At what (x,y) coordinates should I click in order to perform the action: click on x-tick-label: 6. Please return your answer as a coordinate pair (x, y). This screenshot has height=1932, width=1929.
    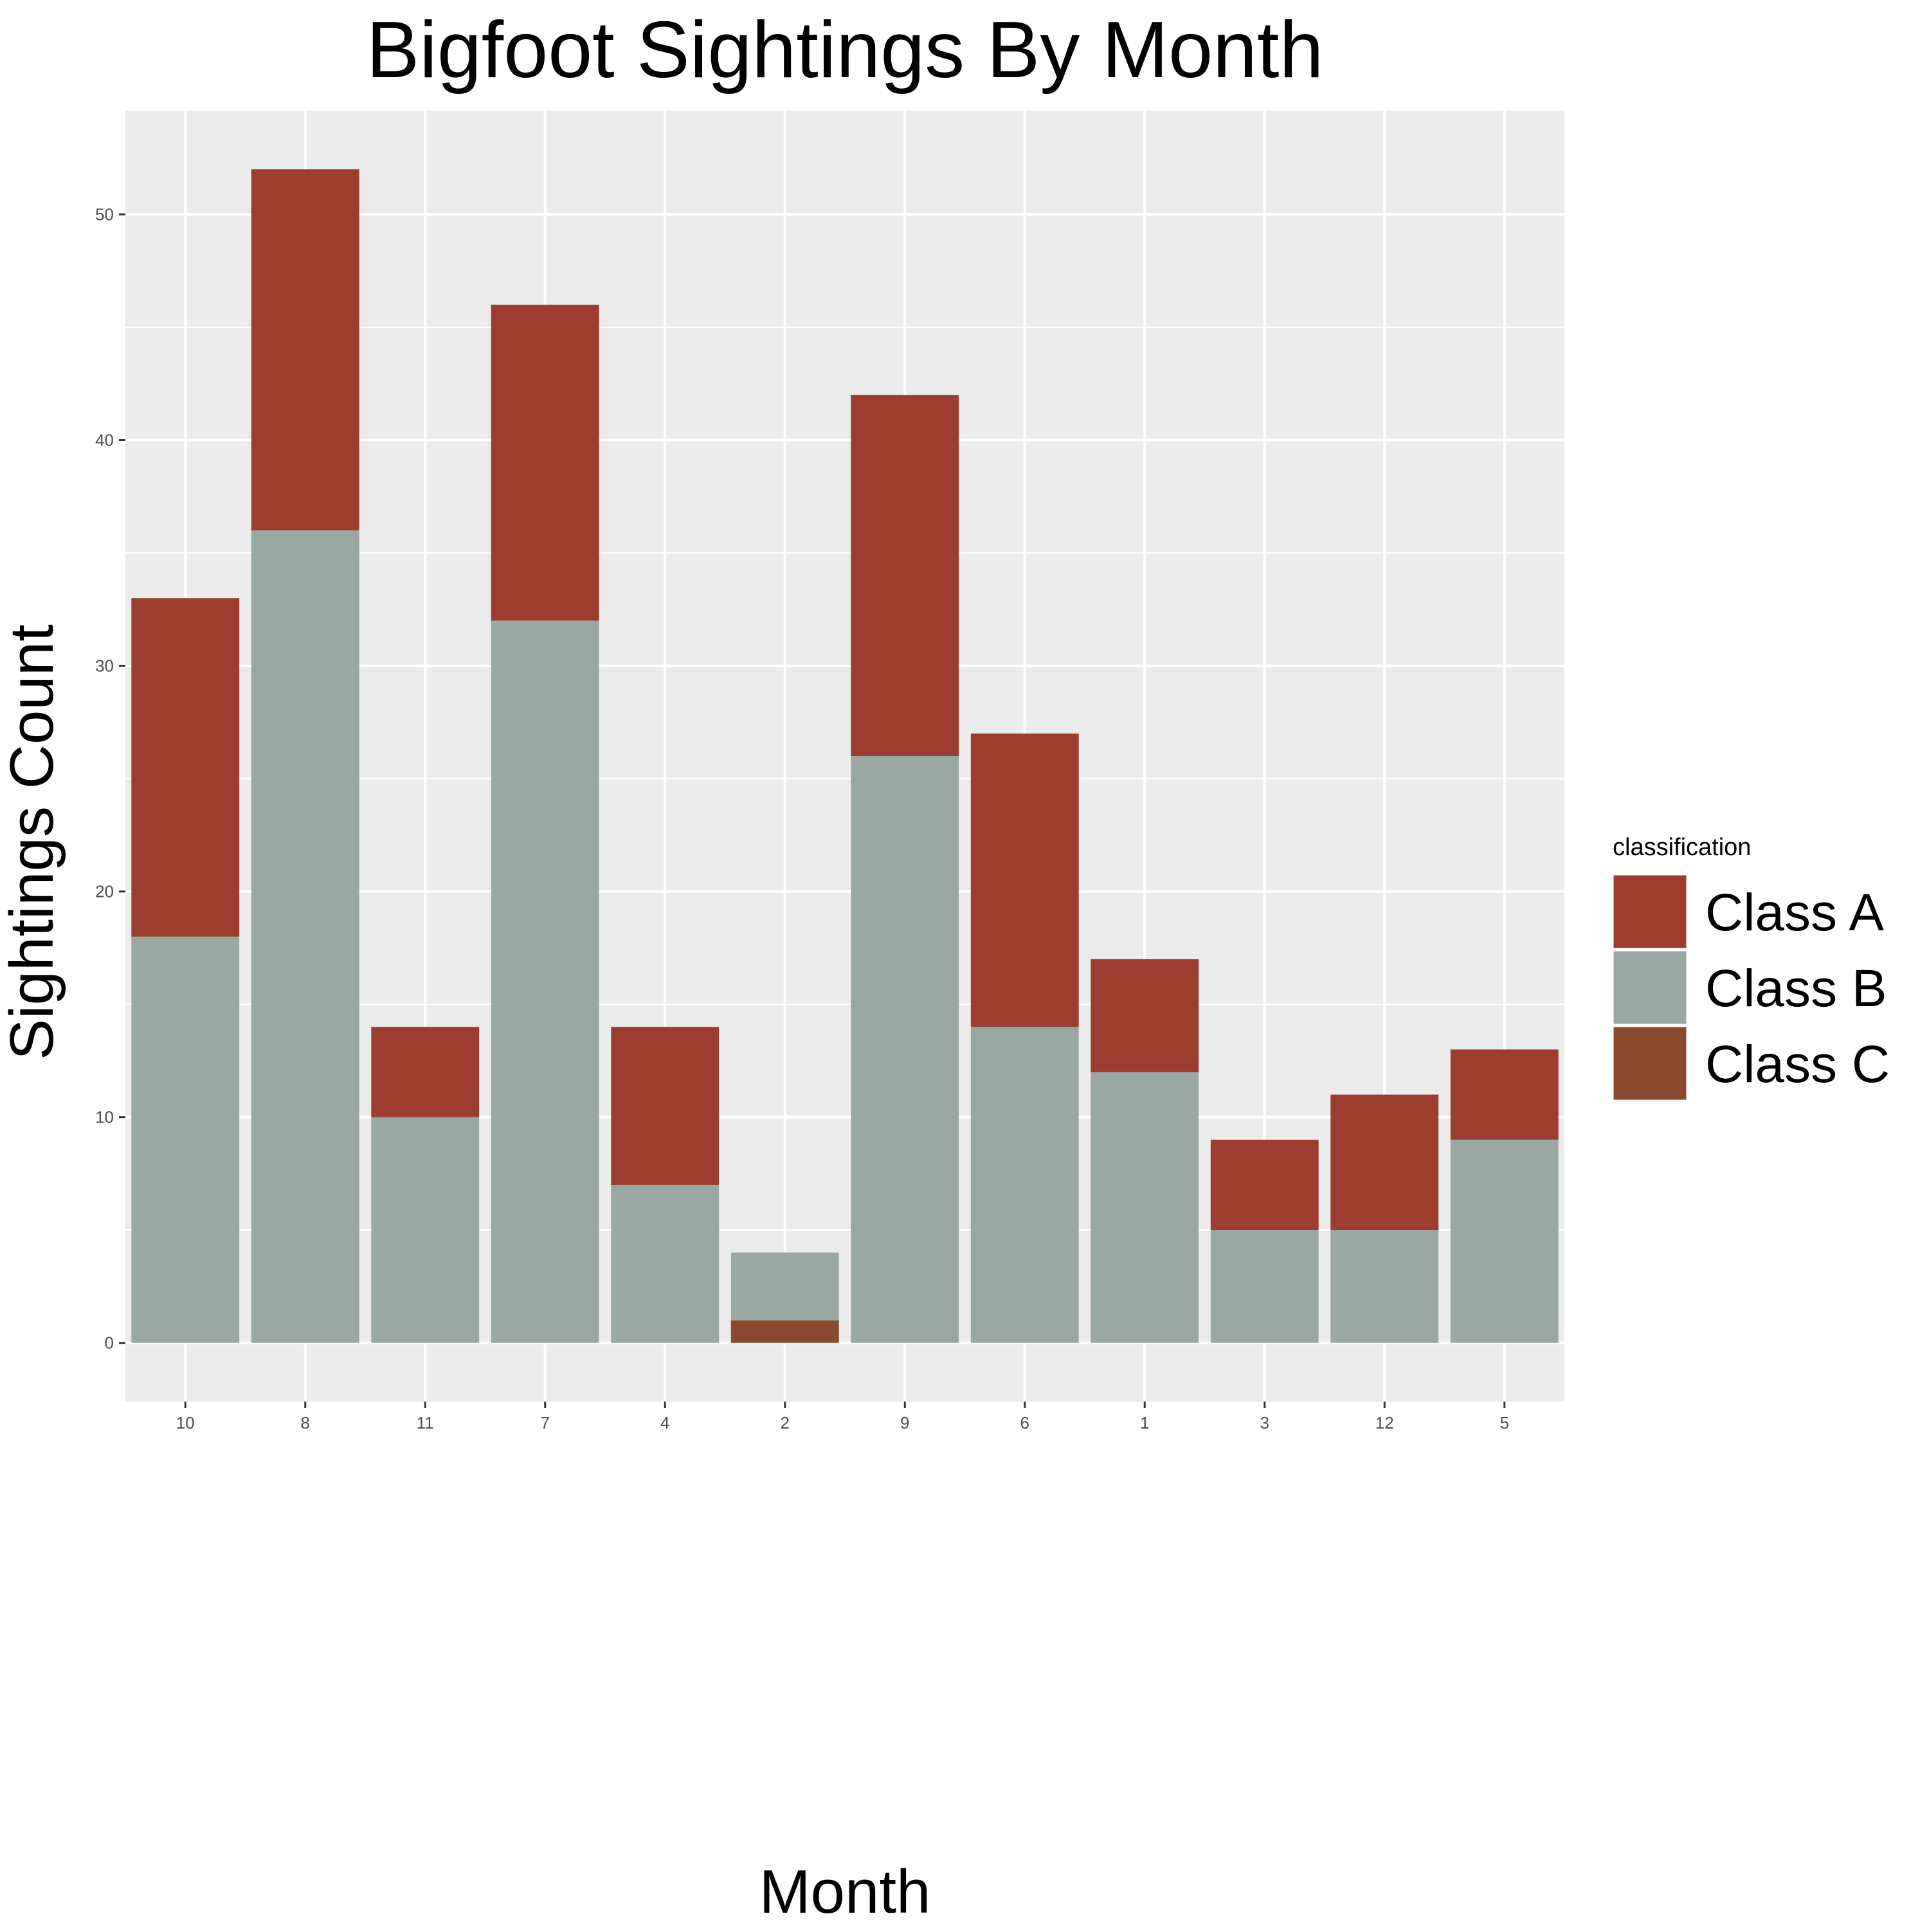
    Looking at the image, I should click on (1024, 1422).